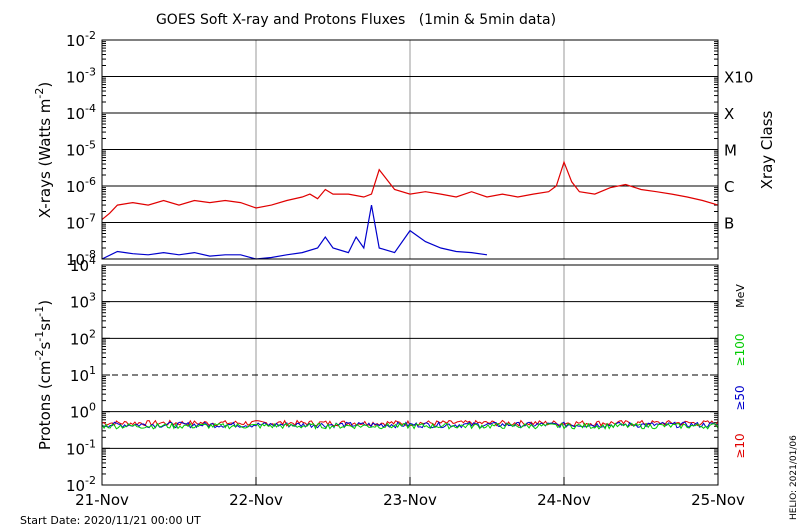 The height and width of the screenshot is (530, 800). I want to click on x-tick-label: 24-Nov, so click(564, 500).